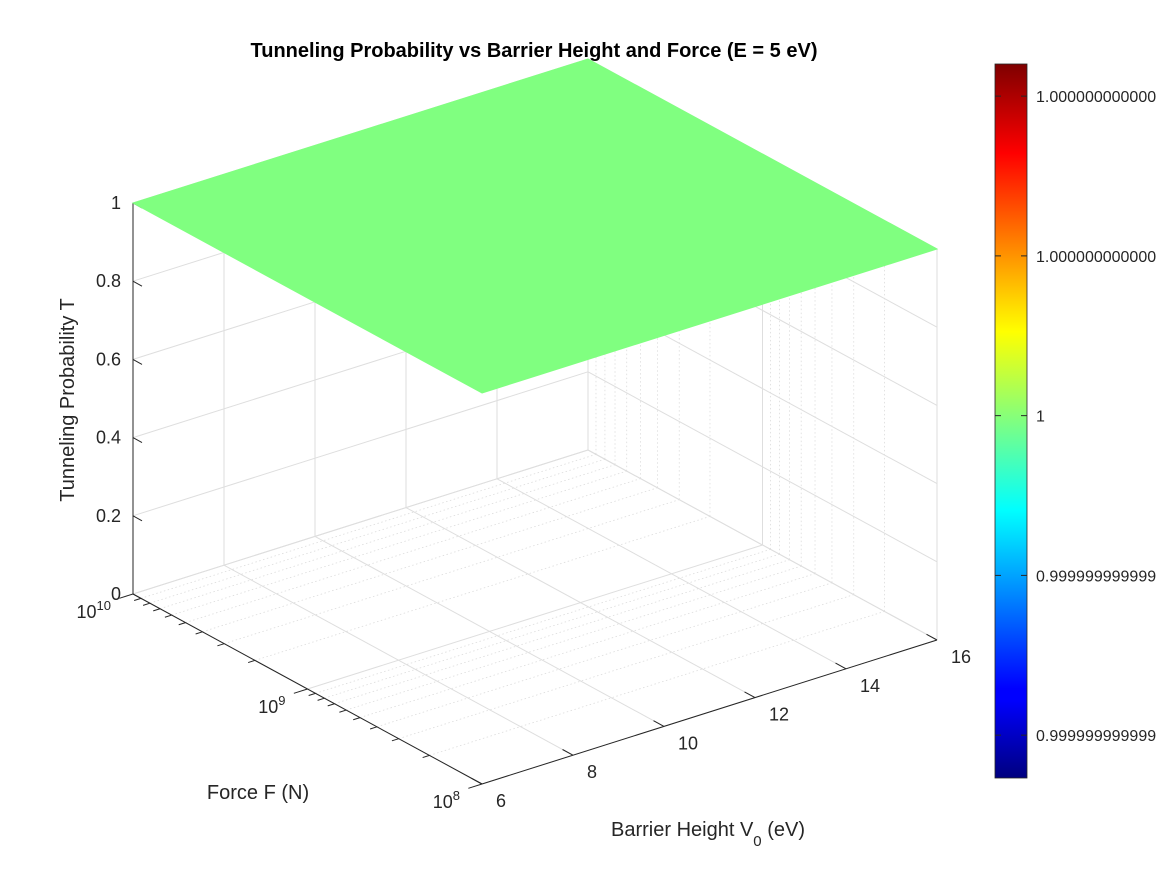 The height and width of the screenshot is (875, 1167). What do you see at coordinates (757, 841) in the screenshot?
I see `x-axis-label-subscript: 0` at bounding box center [757, 841].